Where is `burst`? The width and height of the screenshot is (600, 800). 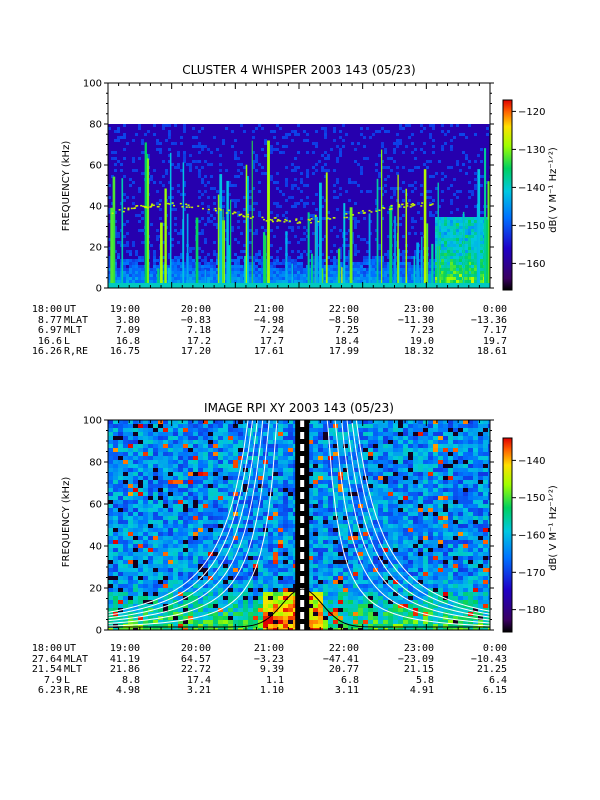 burst is located at coordinates (268, 214).